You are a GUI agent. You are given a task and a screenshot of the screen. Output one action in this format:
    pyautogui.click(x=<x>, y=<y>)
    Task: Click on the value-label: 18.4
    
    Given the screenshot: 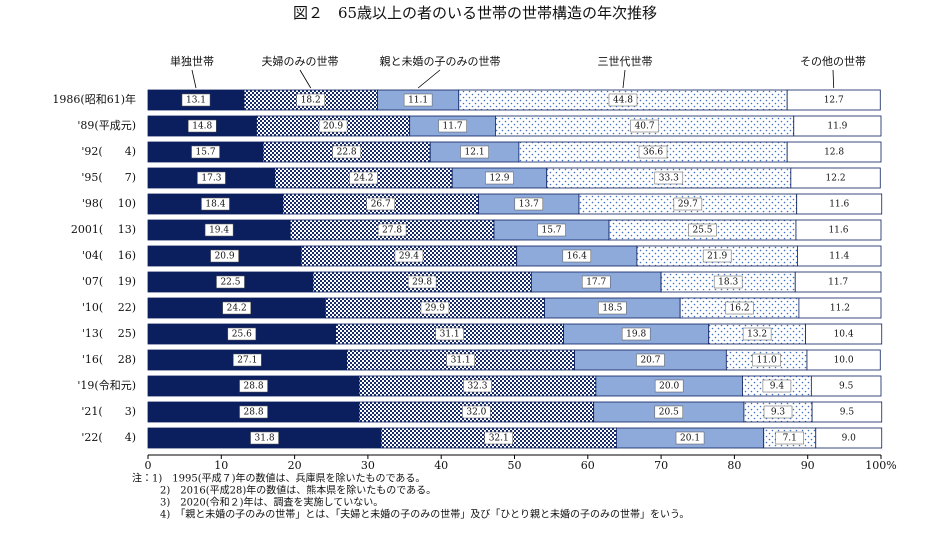 What is the action you would take?
    pyautogui.click(x=215, y=205)
    